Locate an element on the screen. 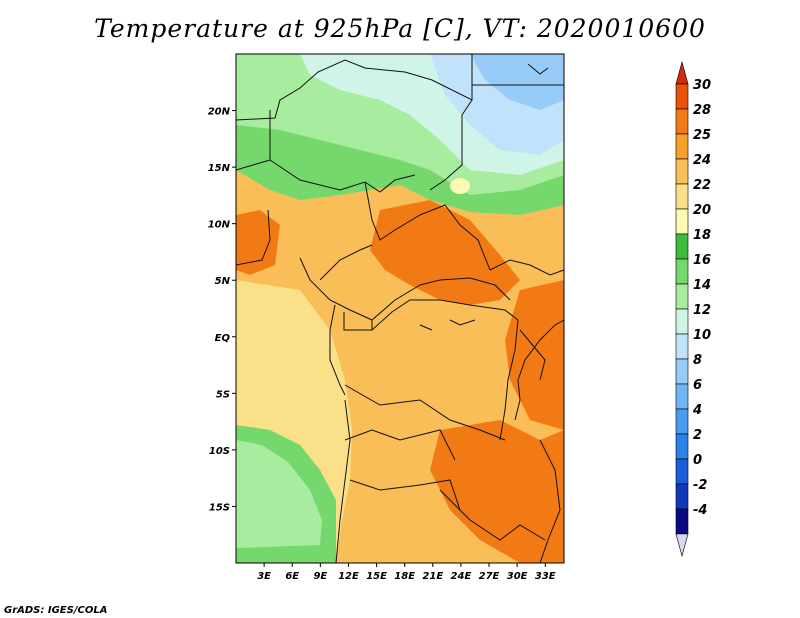 The width and height of the screenshot is (800, 618). border-zambia is located at coordinates (492, 515).